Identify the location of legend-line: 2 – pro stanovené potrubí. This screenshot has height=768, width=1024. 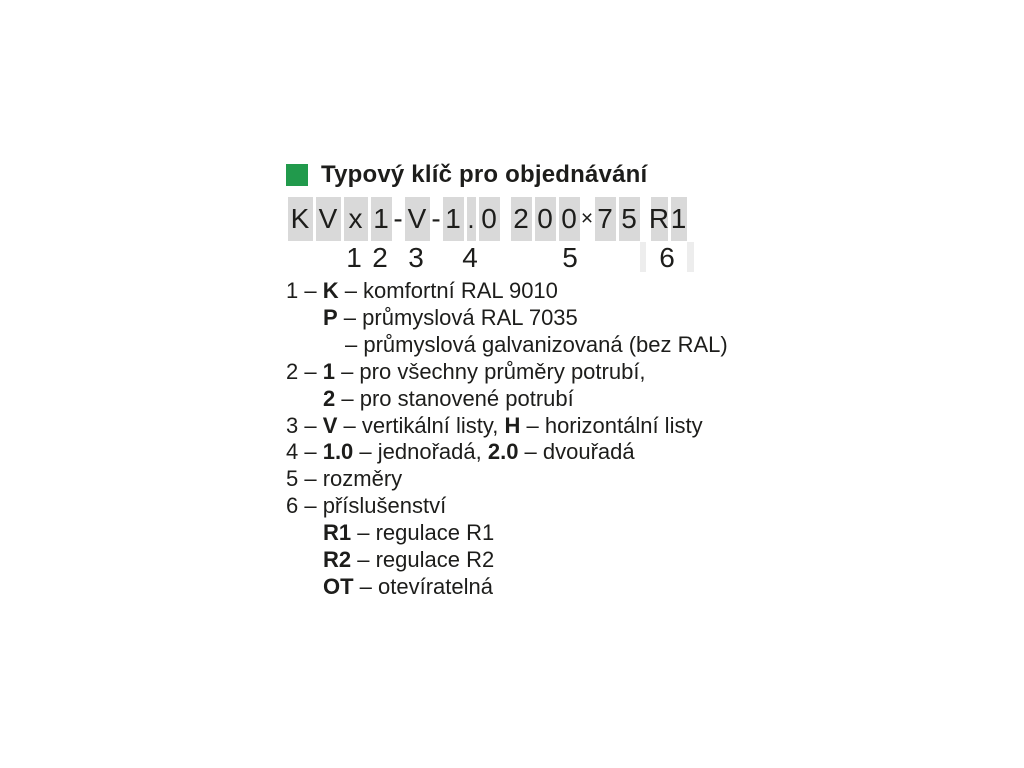
(536, 399).